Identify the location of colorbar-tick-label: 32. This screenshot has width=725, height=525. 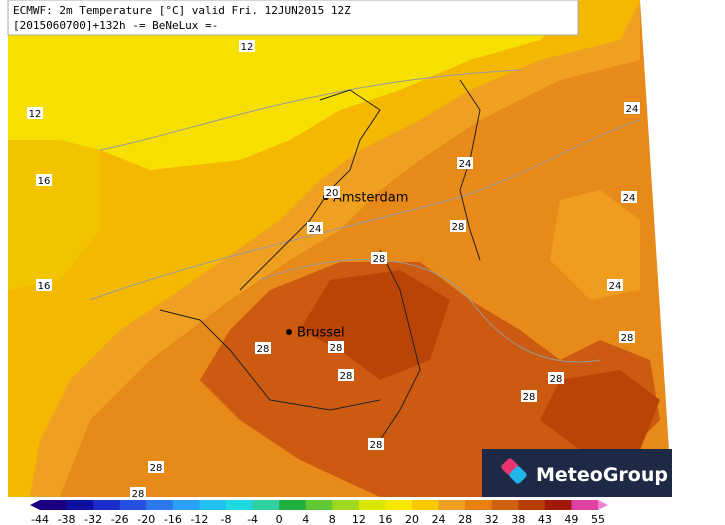
(492, 519).